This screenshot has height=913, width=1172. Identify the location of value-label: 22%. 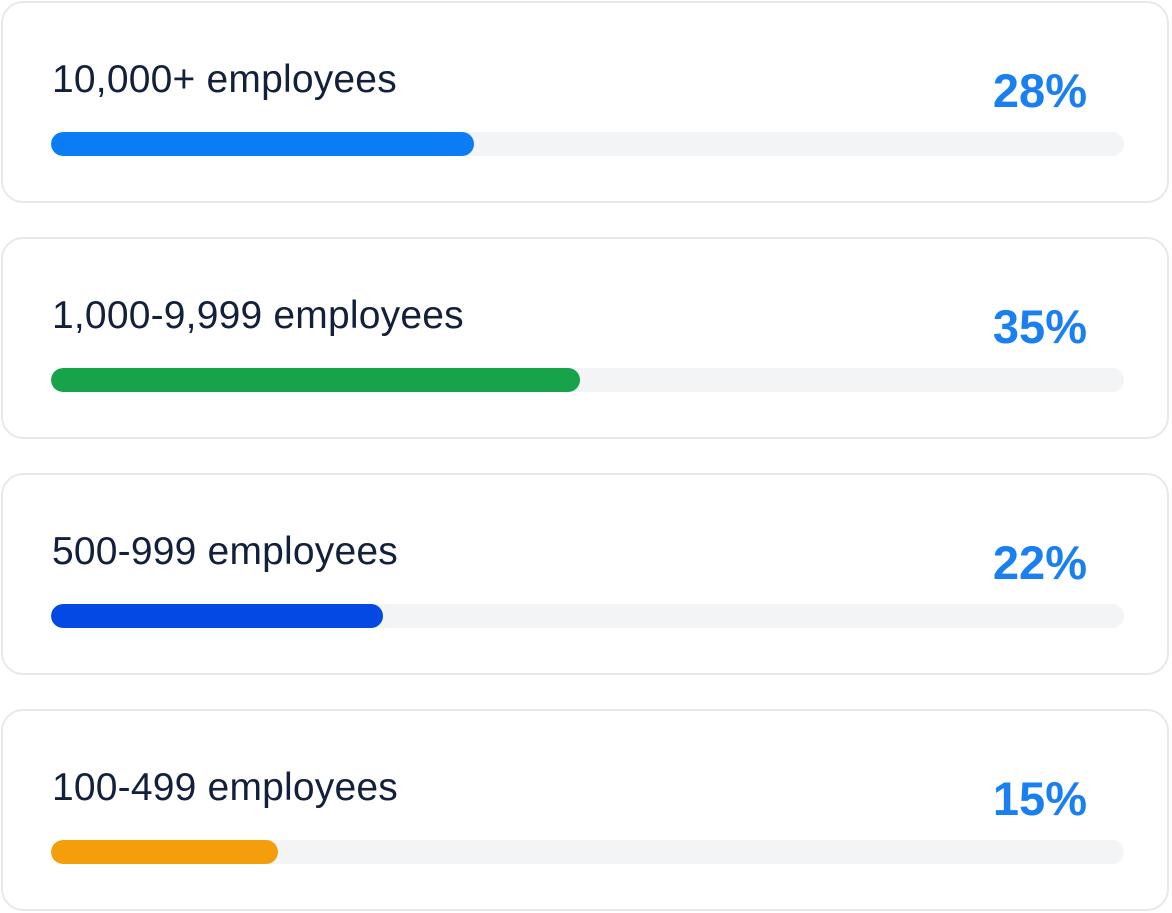
(1039, 562).